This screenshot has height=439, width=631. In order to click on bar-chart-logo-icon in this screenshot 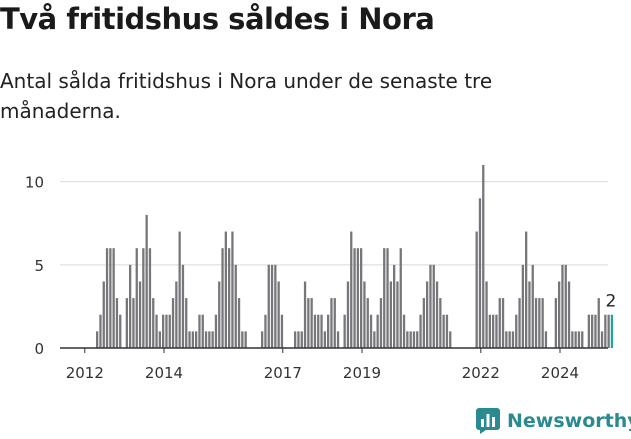, I will do `click(488, 421)`.